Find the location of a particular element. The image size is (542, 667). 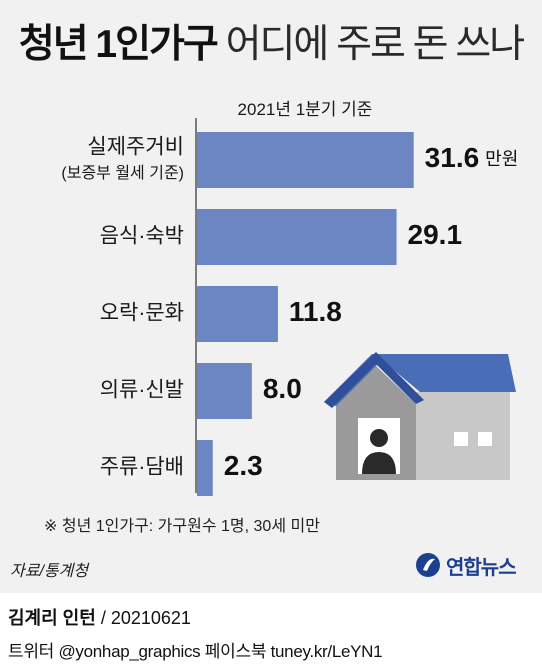

credit-name: 김계리 인턴 is located at coordinates (52, 618).